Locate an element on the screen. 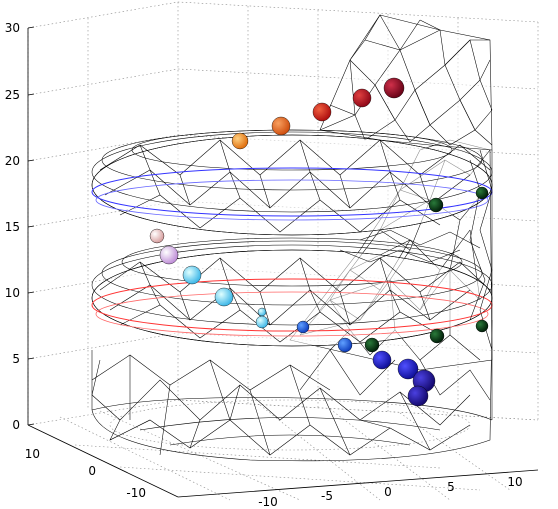 The image size is (558, 509). right-column-mesh is located at coordinates (416, 284).